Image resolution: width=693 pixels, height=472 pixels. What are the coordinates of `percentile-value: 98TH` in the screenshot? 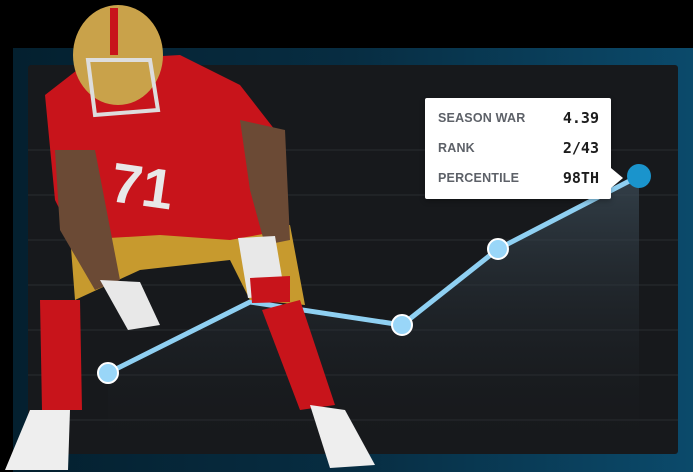 It's located at (580, 178).